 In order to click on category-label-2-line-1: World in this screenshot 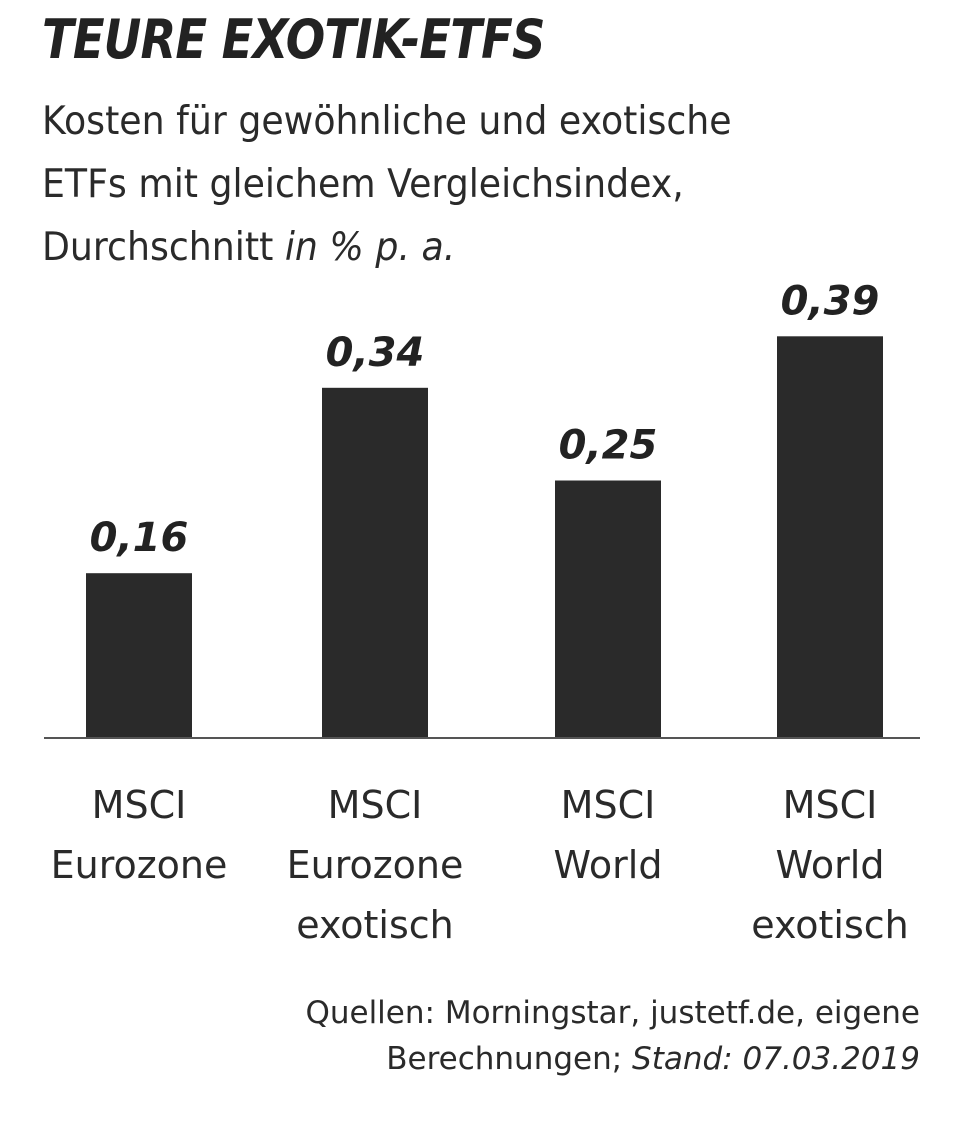, I will do `click(608, 865)`.